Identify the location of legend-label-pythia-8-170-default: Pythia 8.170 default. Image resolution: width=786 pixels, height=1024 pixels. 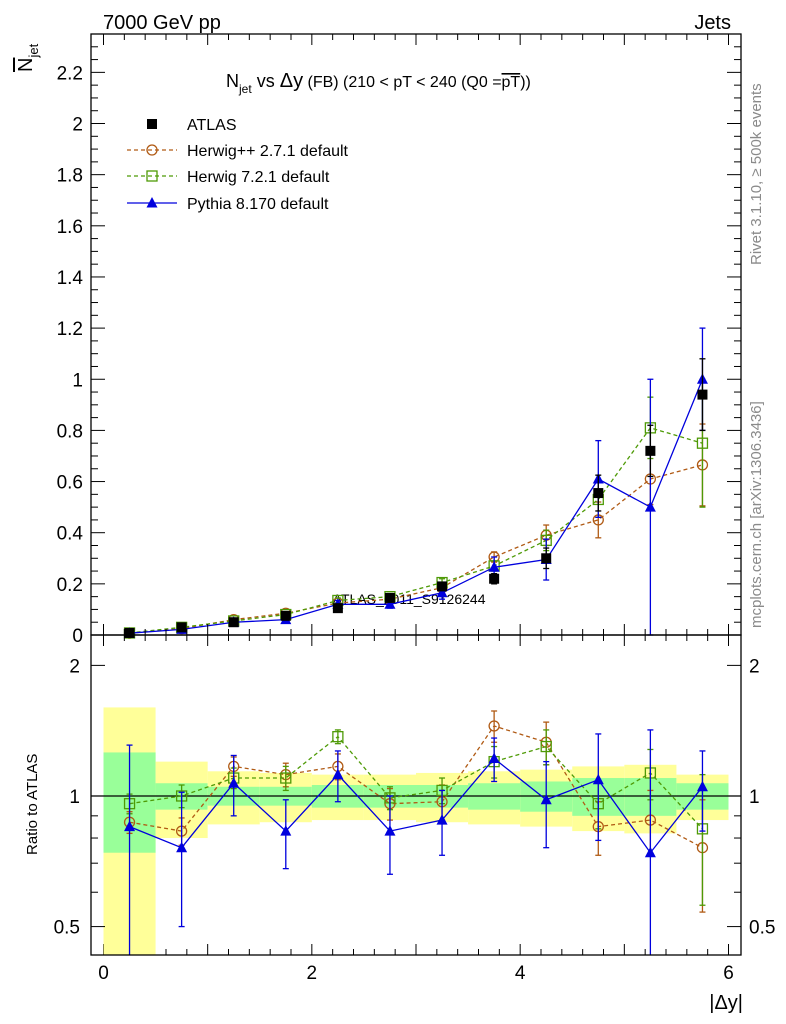
(258, 204).